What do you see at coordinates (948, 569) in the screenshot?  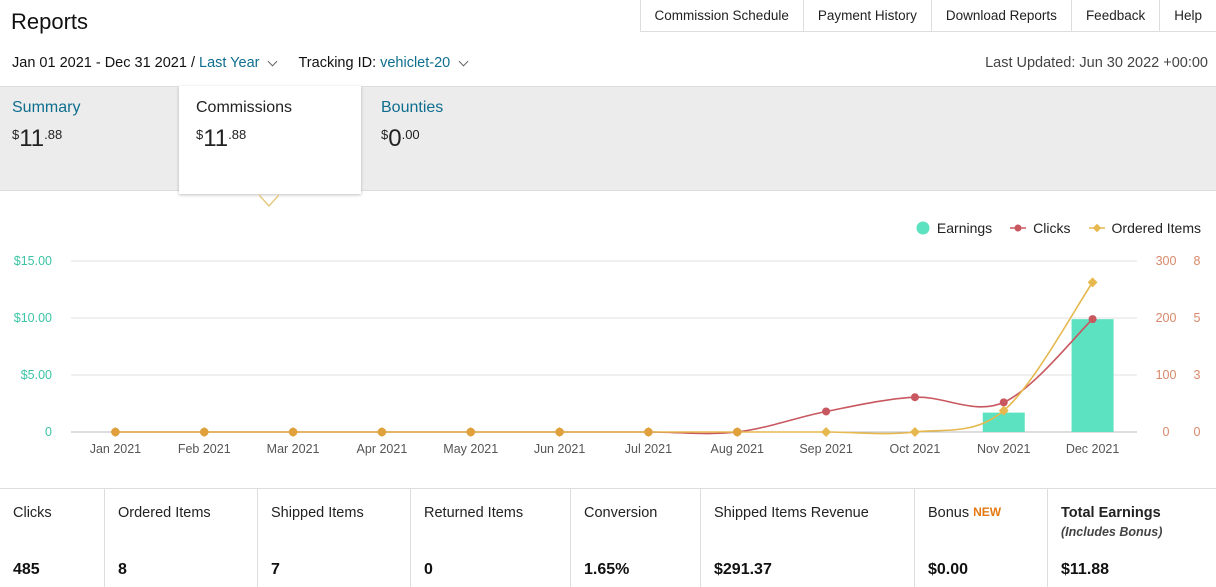 I see `stat-value: $0.00` at bounding box center [948, 569].